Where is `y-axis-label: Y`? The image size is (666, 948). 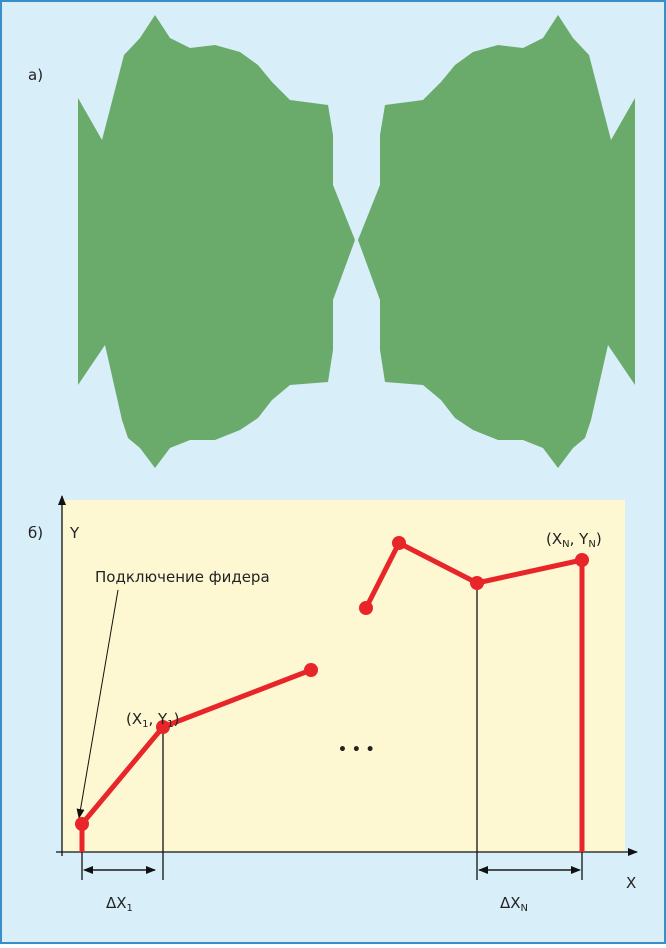 y-axis-label: Y is located at coordinates (74, 533).